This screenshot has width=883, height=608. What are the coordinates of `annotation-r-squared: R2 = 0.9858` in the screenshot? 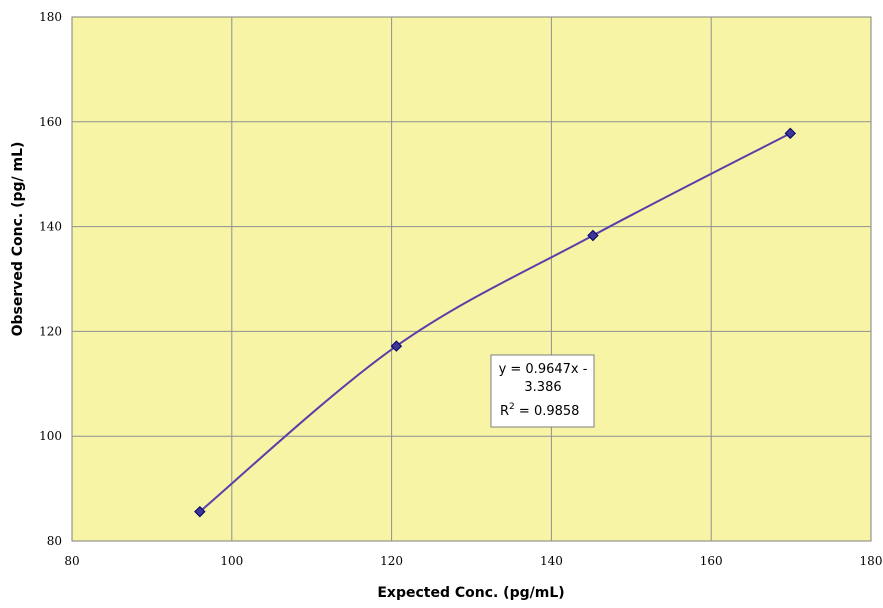 It's located at (539, 410).